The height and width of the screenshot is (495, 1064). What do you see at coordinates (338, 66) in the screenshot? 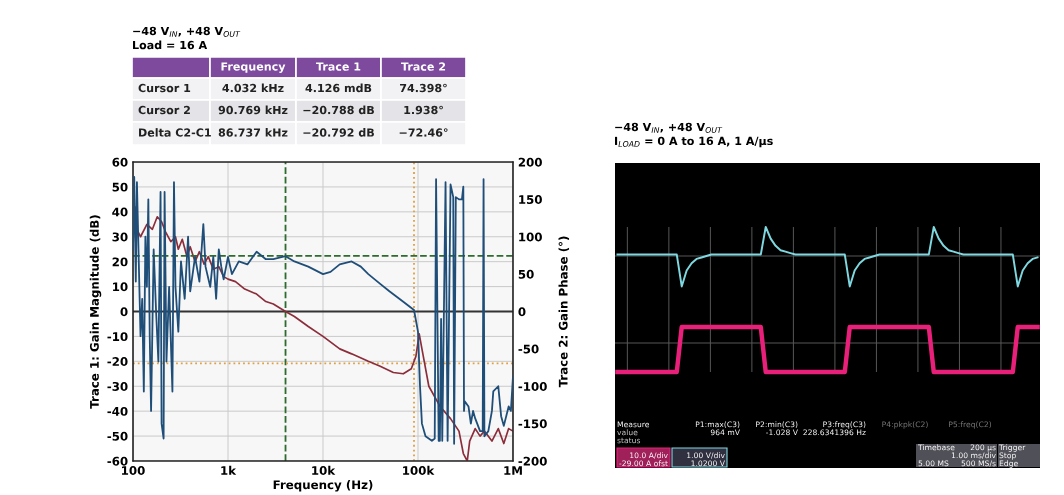
I see `text: Trace 1` at bounding box center [338, 66].